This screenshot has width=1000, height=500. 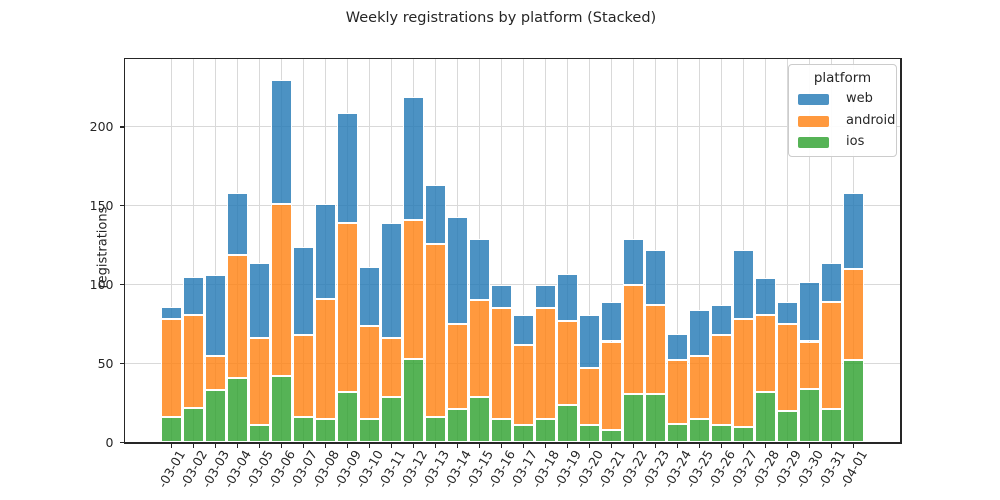 I want to click on legend-item-web: web, so click(x=844, y=99).